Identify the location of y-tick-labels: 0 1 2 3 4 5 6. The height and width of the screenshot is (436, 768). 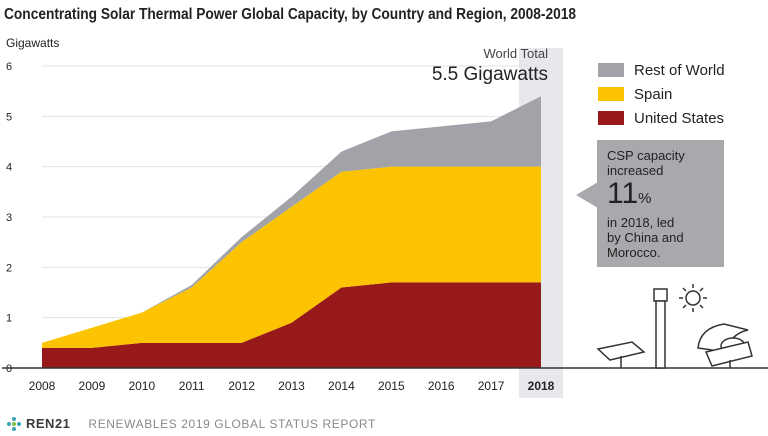
(9, 218).